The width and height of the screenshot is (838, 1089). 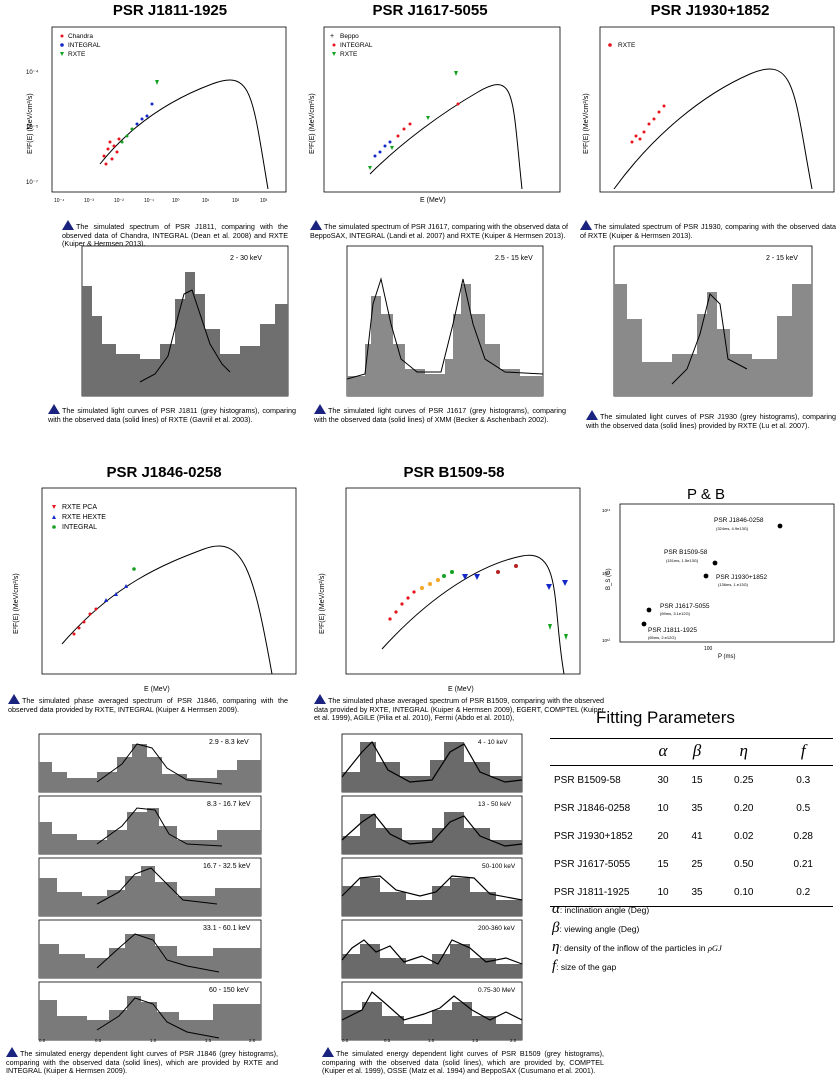 What do you see at coordinates (32, 127) in the screenshot?
I see `svg-text: 10⁻⁵` at bounding box center [32, 127].